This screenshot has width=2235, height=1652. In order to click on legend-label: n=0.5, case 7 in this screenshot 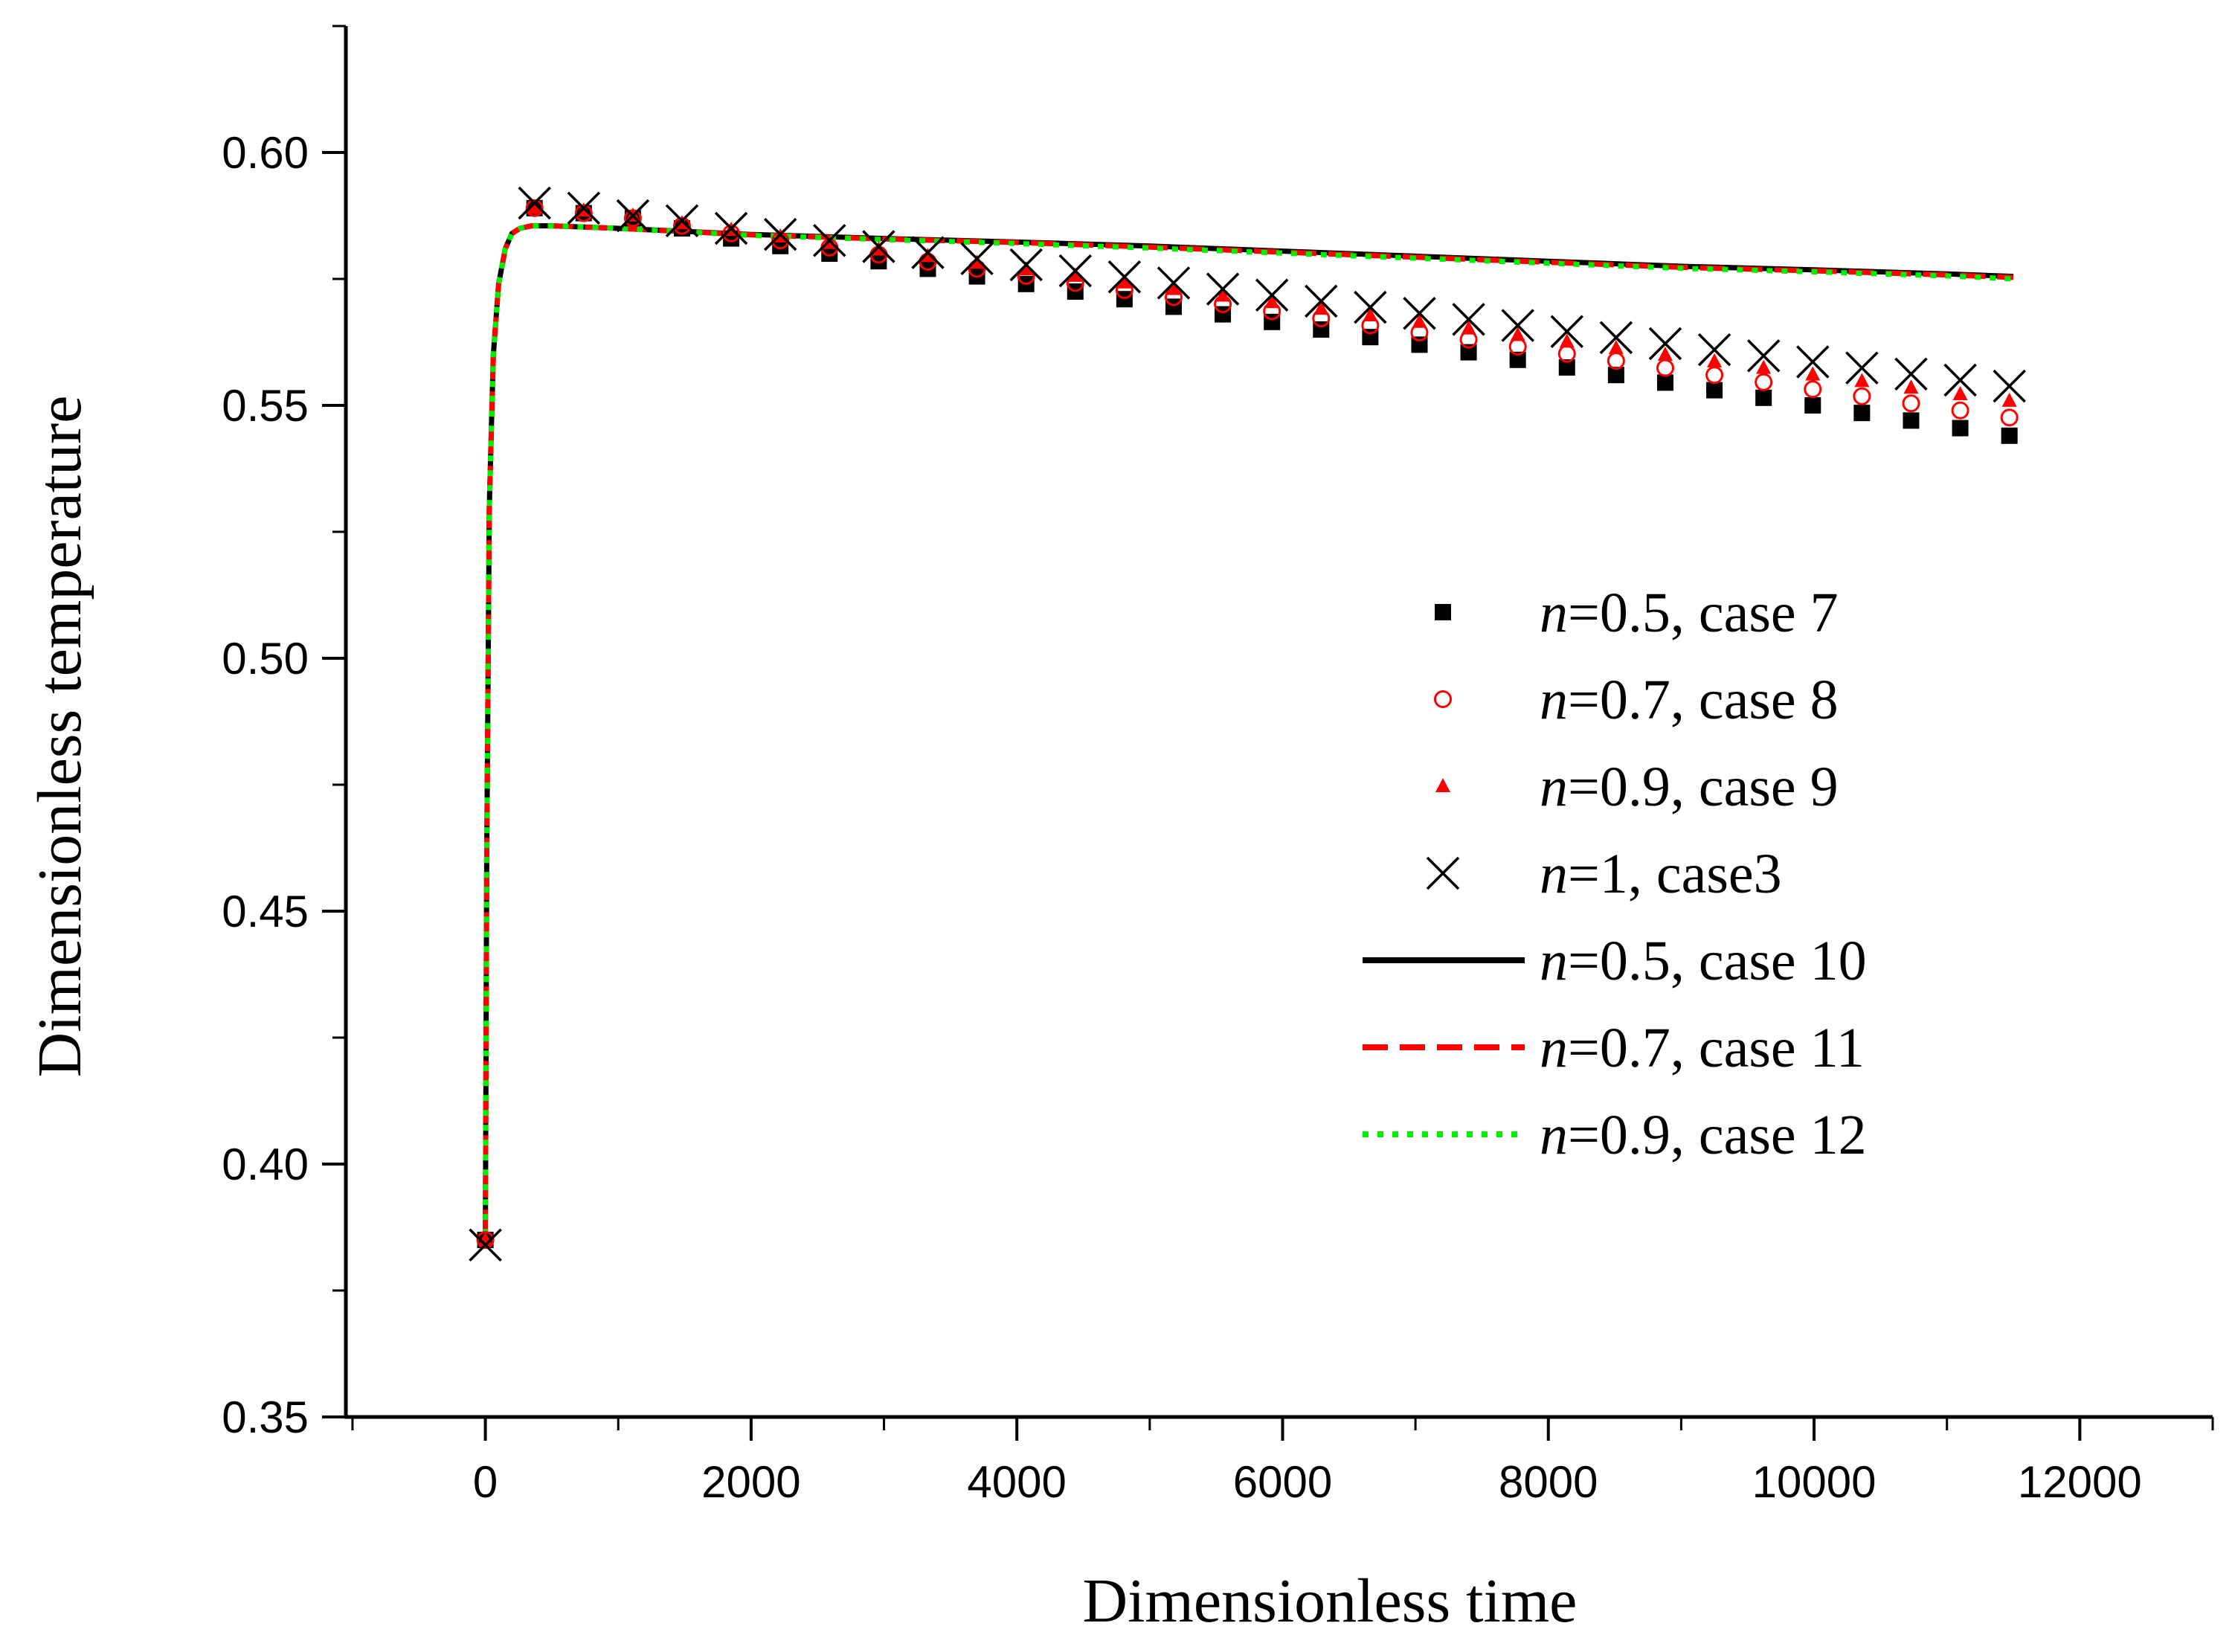, I will do `click(1690, 613)`.